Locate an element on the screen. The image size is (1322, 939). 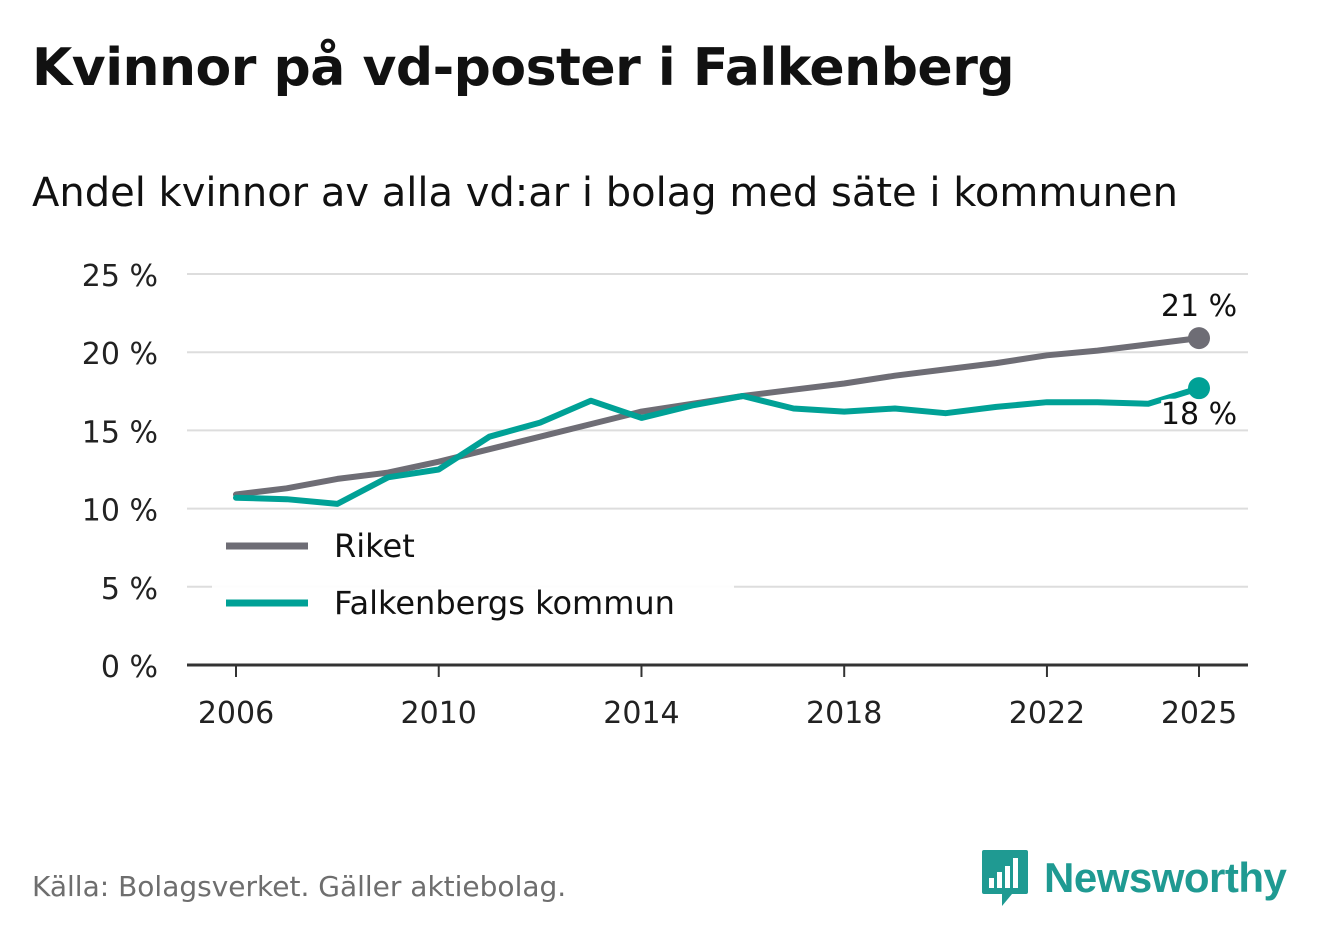
x-tick-label: 2006 is located at coordinates (236, 713).